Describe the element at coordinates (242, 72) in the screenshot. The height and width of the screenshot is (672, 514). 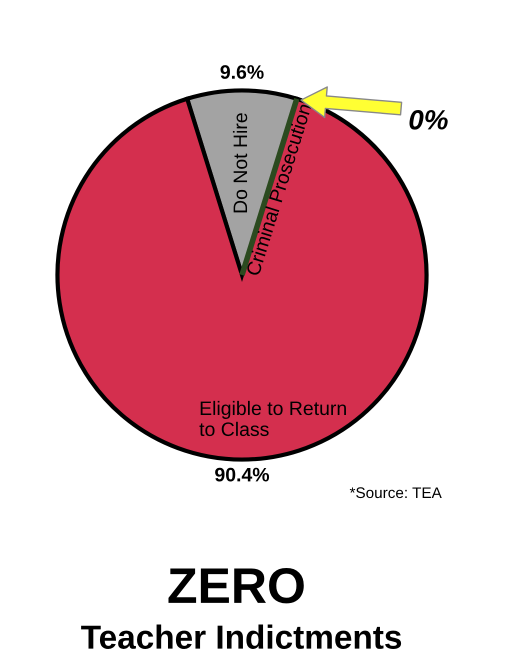
I see `data-label: 9.6%` at that location.